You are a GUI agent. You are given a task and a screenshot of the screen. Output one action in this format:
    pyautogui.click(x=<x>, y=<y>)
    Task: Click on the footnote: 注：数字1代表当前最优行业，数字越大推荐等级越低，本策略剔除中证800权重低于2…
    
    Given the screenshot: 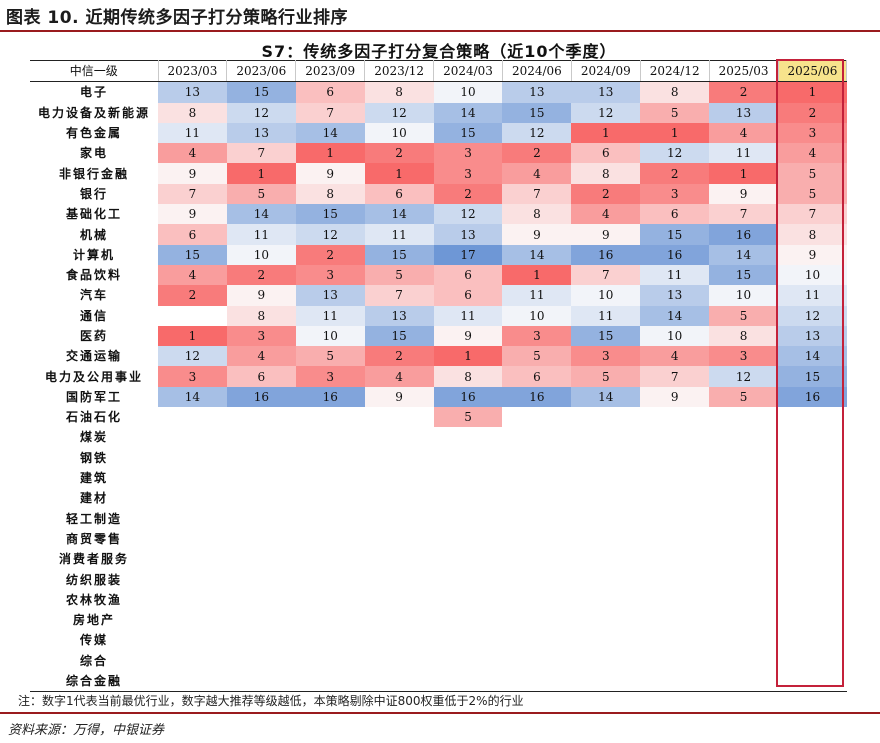 What is the action you would take?
    pyautogui.click(x=271, y=701)
    